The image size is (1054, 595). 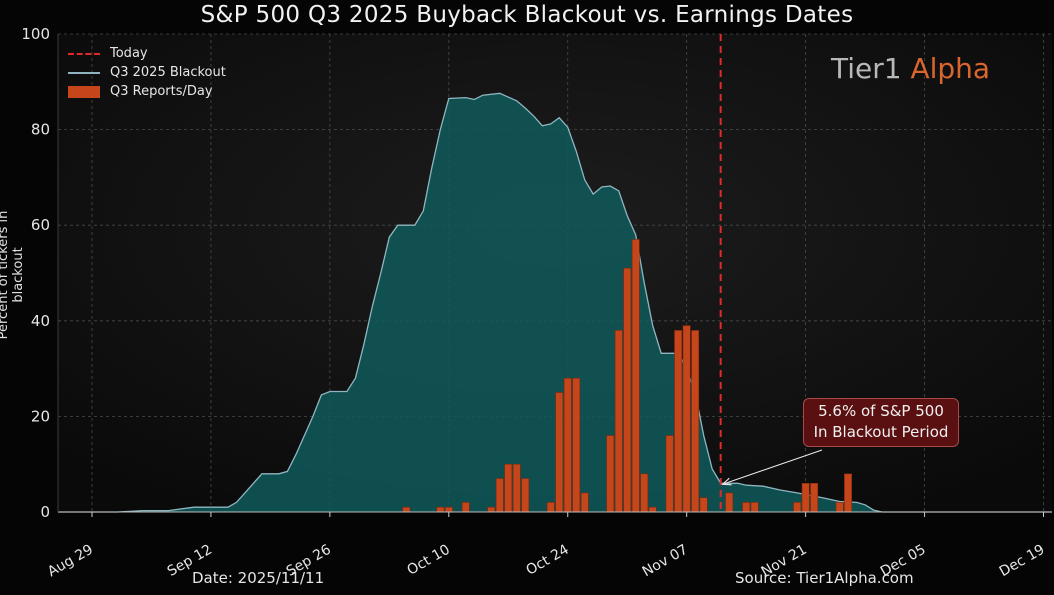 I want to click on reports-swatch, so click(x=84, y=92).